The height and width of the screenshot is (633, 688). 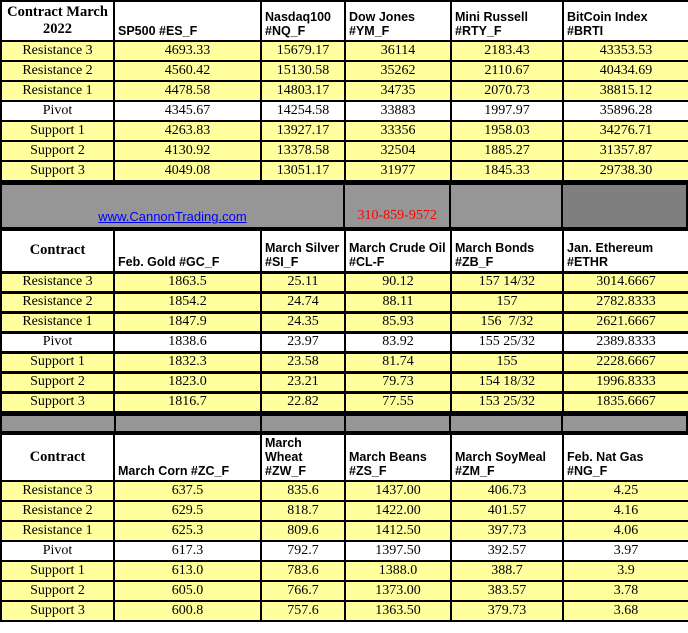 I want to click on cell-value: 2621.6667, so click(x=625, y=322).